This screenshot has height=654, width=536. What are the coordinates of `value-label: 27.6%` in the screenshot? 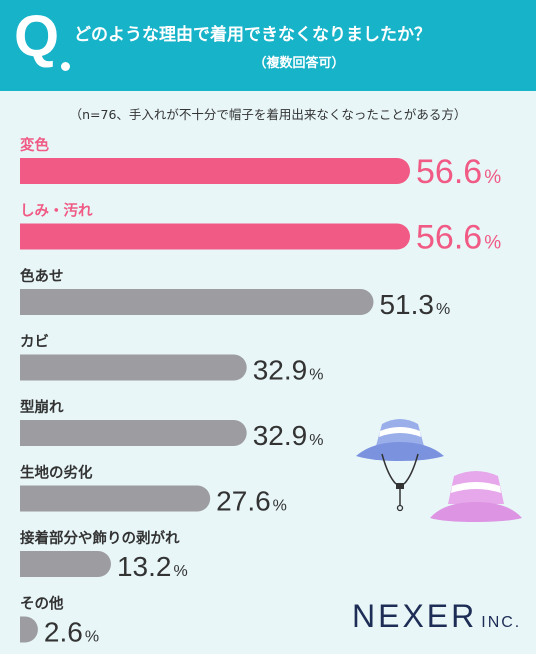 It's located at (251, 501).